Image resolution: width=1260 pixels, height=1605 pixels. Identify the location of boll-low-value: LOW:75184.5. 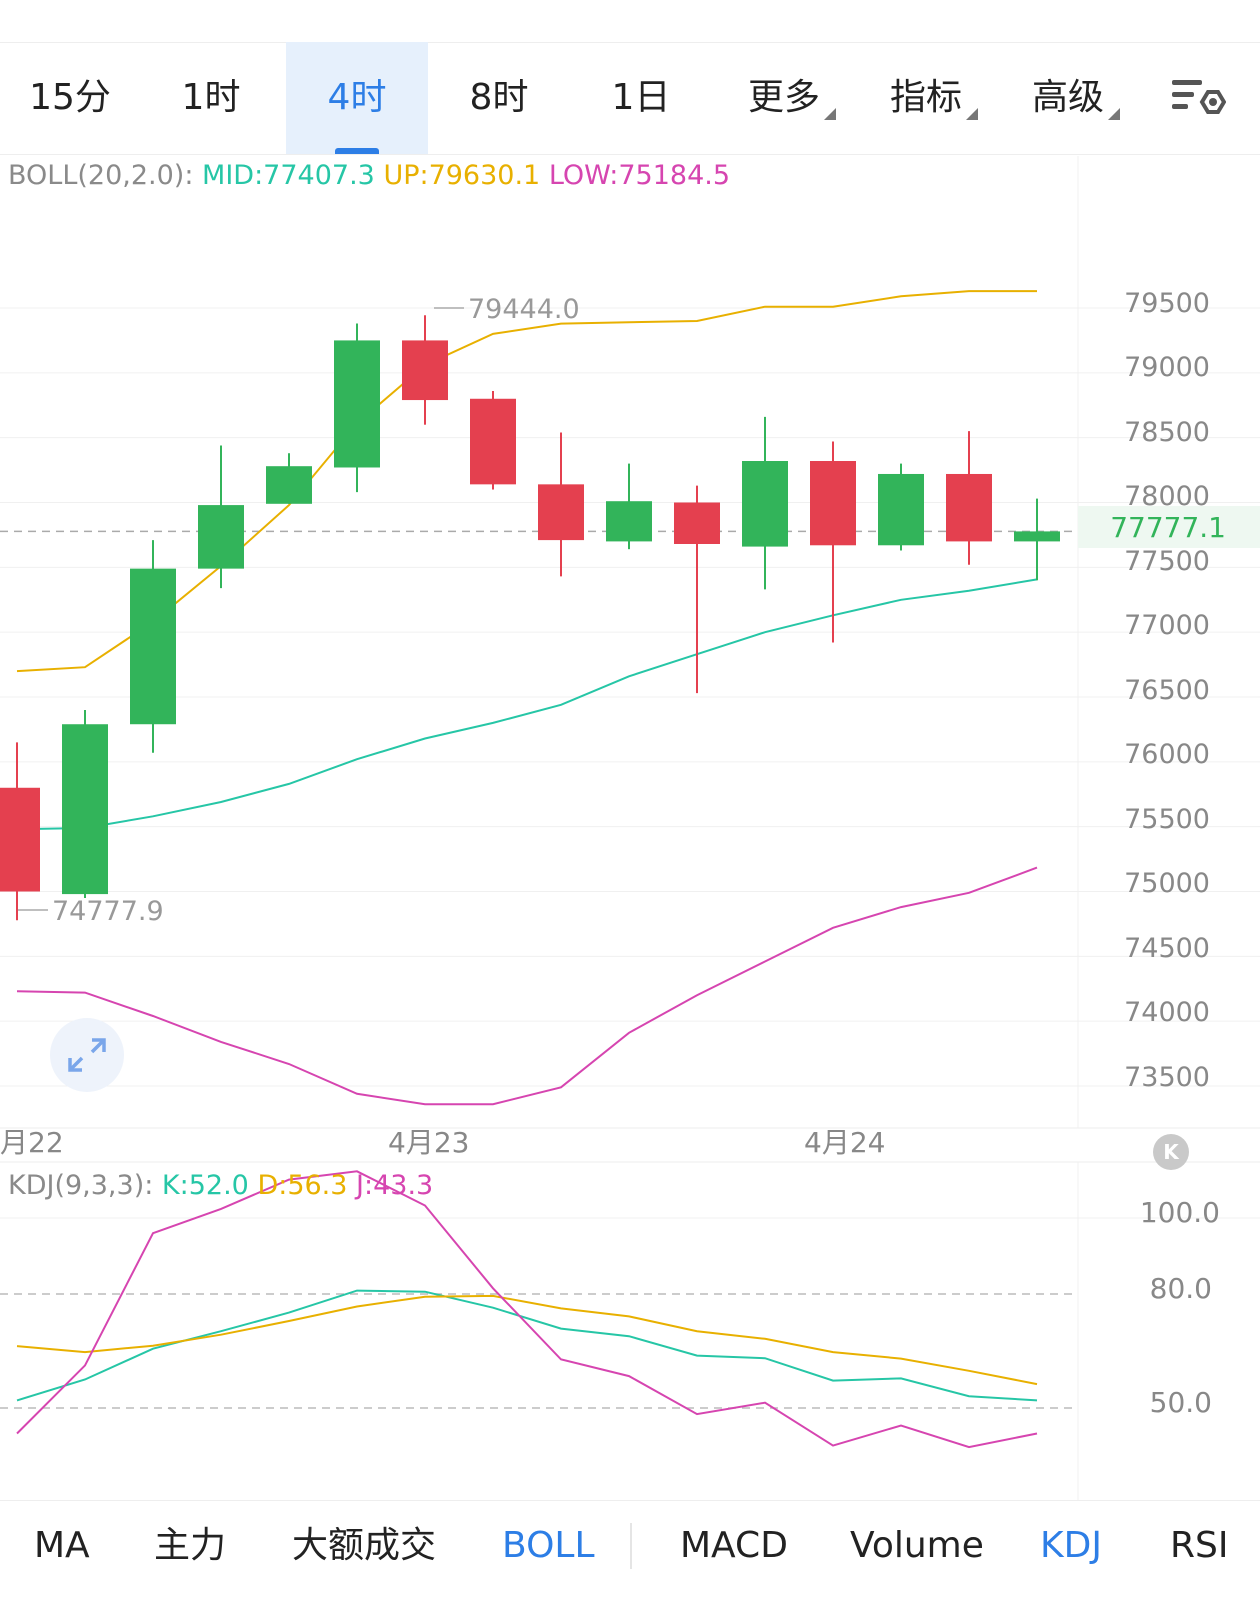
(639, 175).